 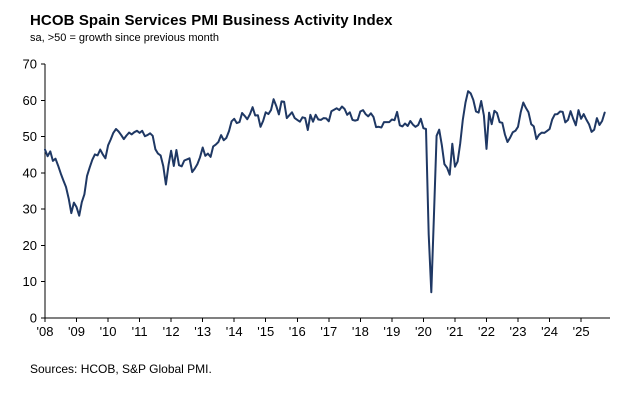 What do you see at coordinates (124, 38) in the screenshot?
I see `chart-subtitle: sa, >50 = growth since previous month` at bounding box center [124, 38].